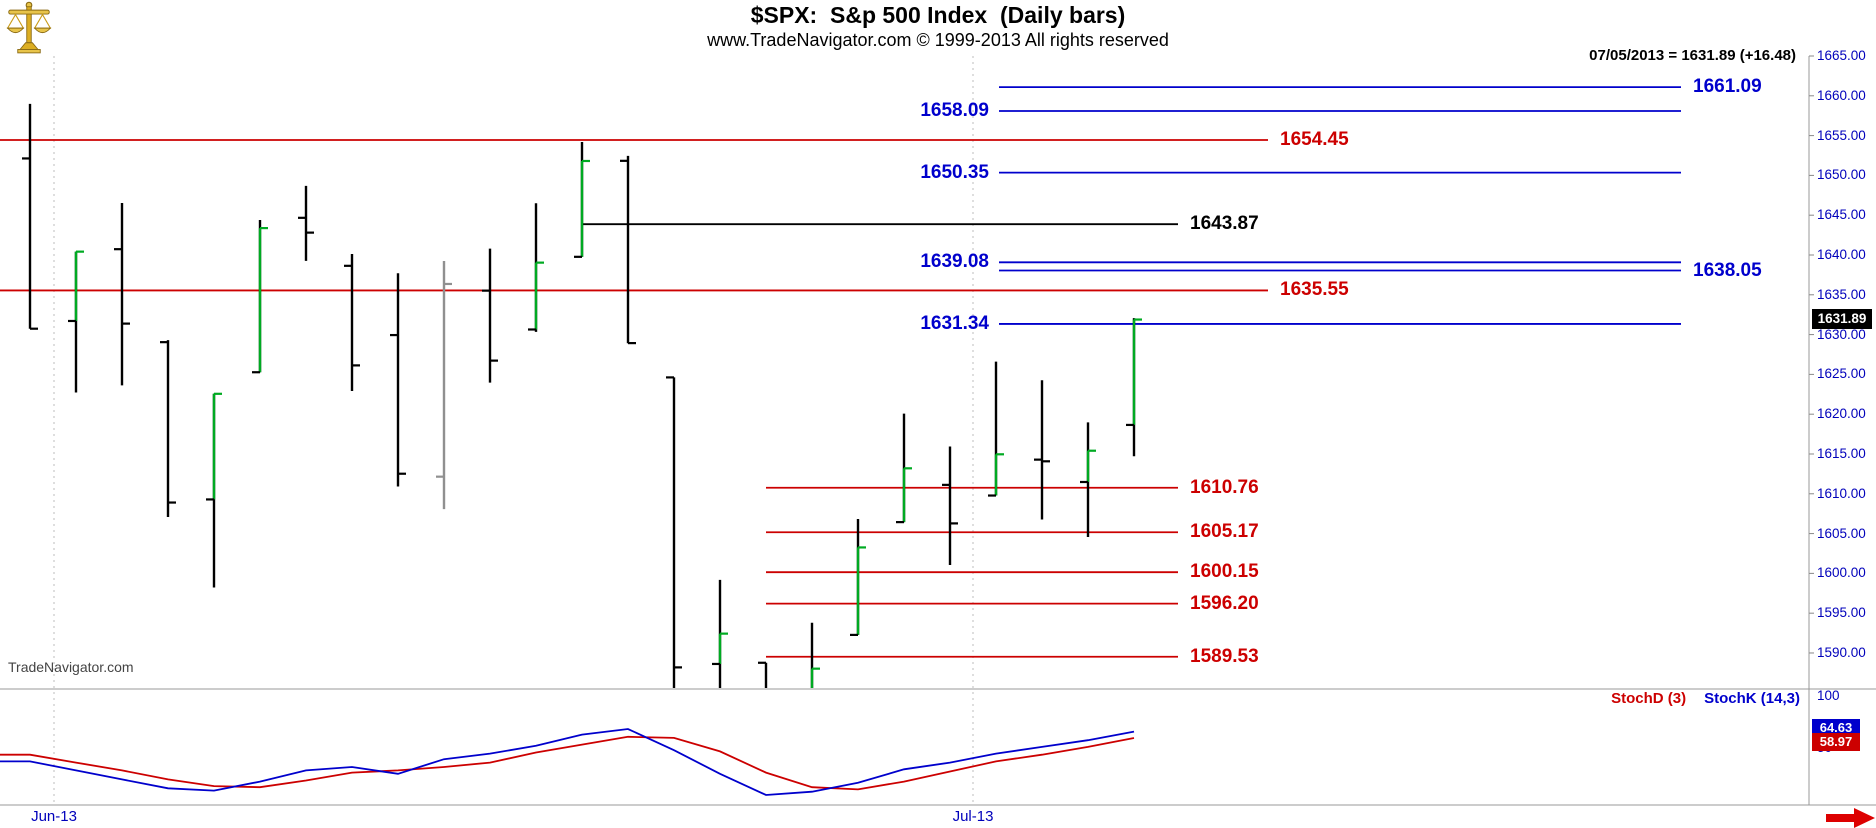 This screenshot has width=1876, height=828. I want to click on indicator-legend: StochD (3) StochK (14,3), so click(1705, 698).